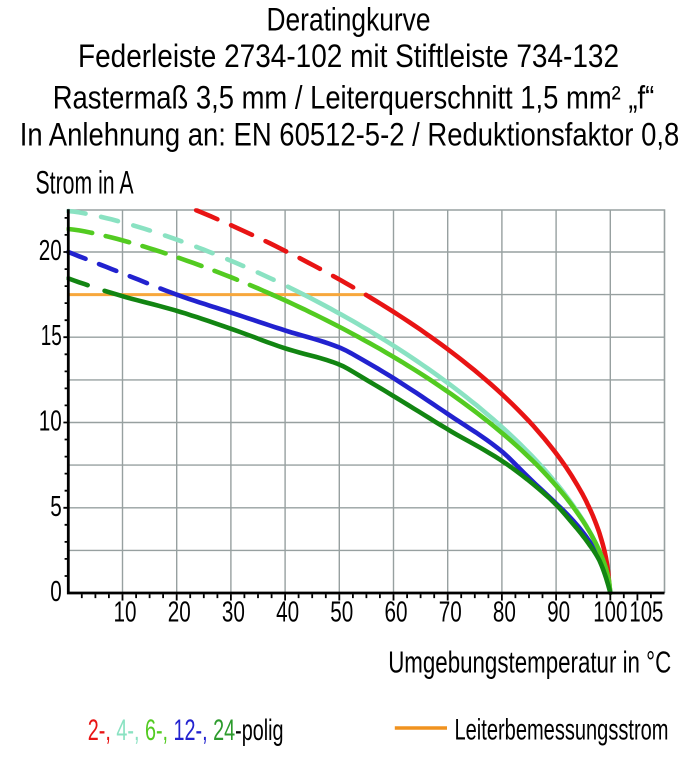  I want to click on svg-text: Strom in A, so click(85, 182).